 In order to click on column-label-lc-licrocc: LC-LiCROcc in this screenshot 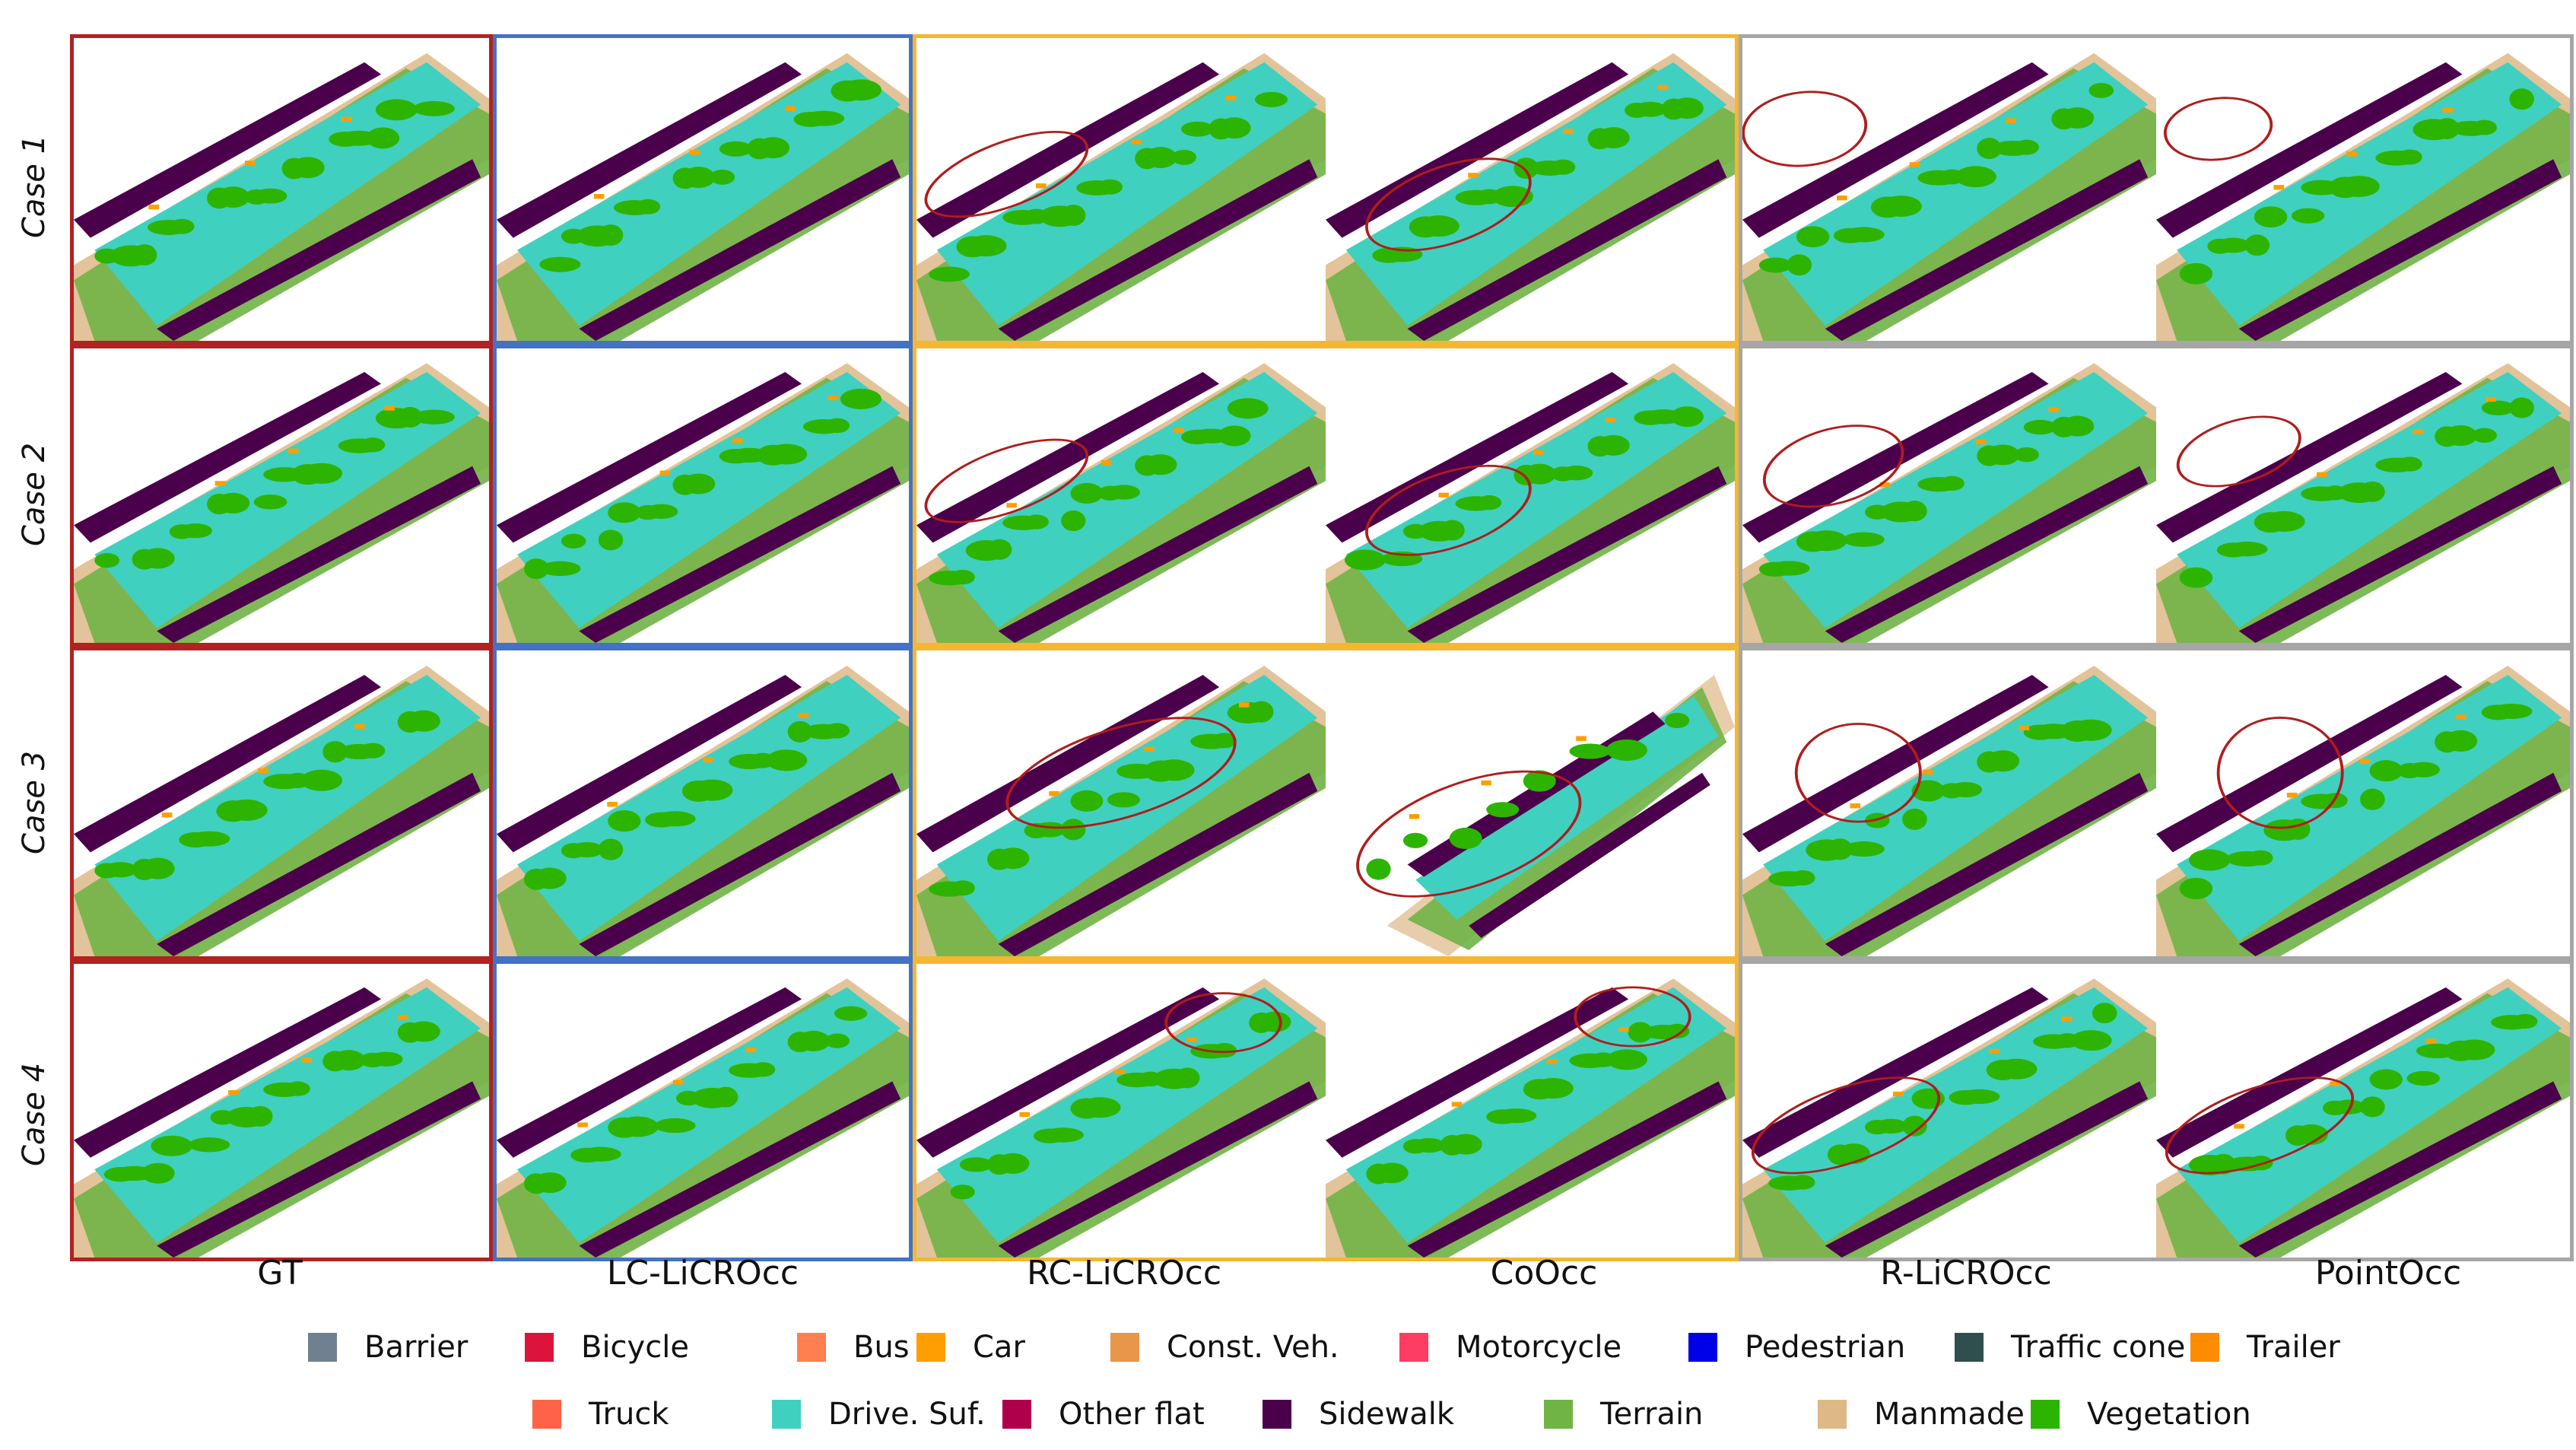, I will do `click(702, 1273)`.